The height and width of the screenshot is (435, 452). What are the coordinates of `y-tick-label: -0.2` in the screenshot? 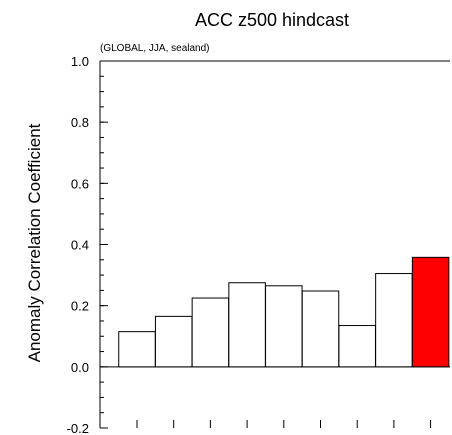 It's located at (78, 428).